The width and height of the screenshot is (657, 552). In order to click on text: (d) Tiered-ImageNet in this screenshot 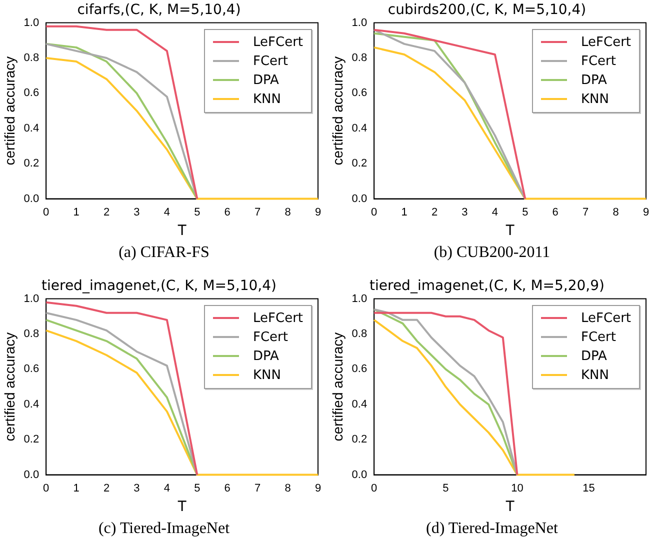, I will do `click(492, 529)`.